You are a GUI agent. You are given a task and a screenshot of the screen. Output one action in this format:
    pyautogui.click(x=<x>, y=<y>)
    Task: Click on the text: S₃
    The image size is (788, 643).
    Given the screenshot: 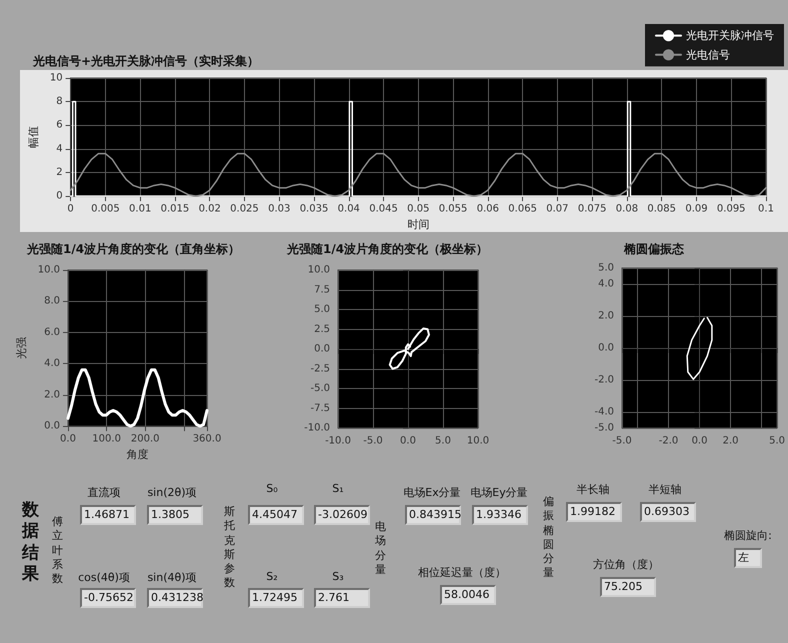 What is the action you would take?
    pyautogui.click(x=338, y=576)
    